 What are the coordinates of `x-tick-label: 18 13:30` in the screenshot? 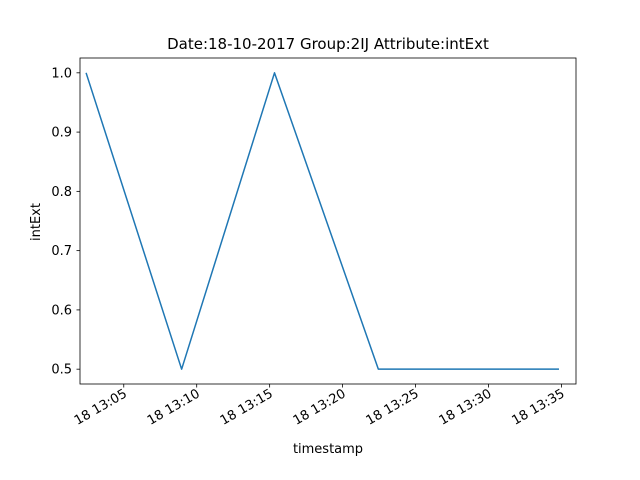 It's located at (466, 407).